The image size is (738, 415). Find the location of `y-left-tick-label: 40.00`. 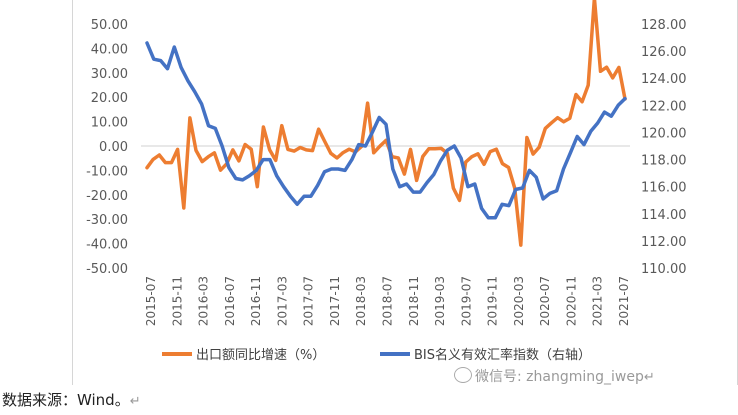

y-left-tick-label: 40.00 is located at coordinates (109, 49).